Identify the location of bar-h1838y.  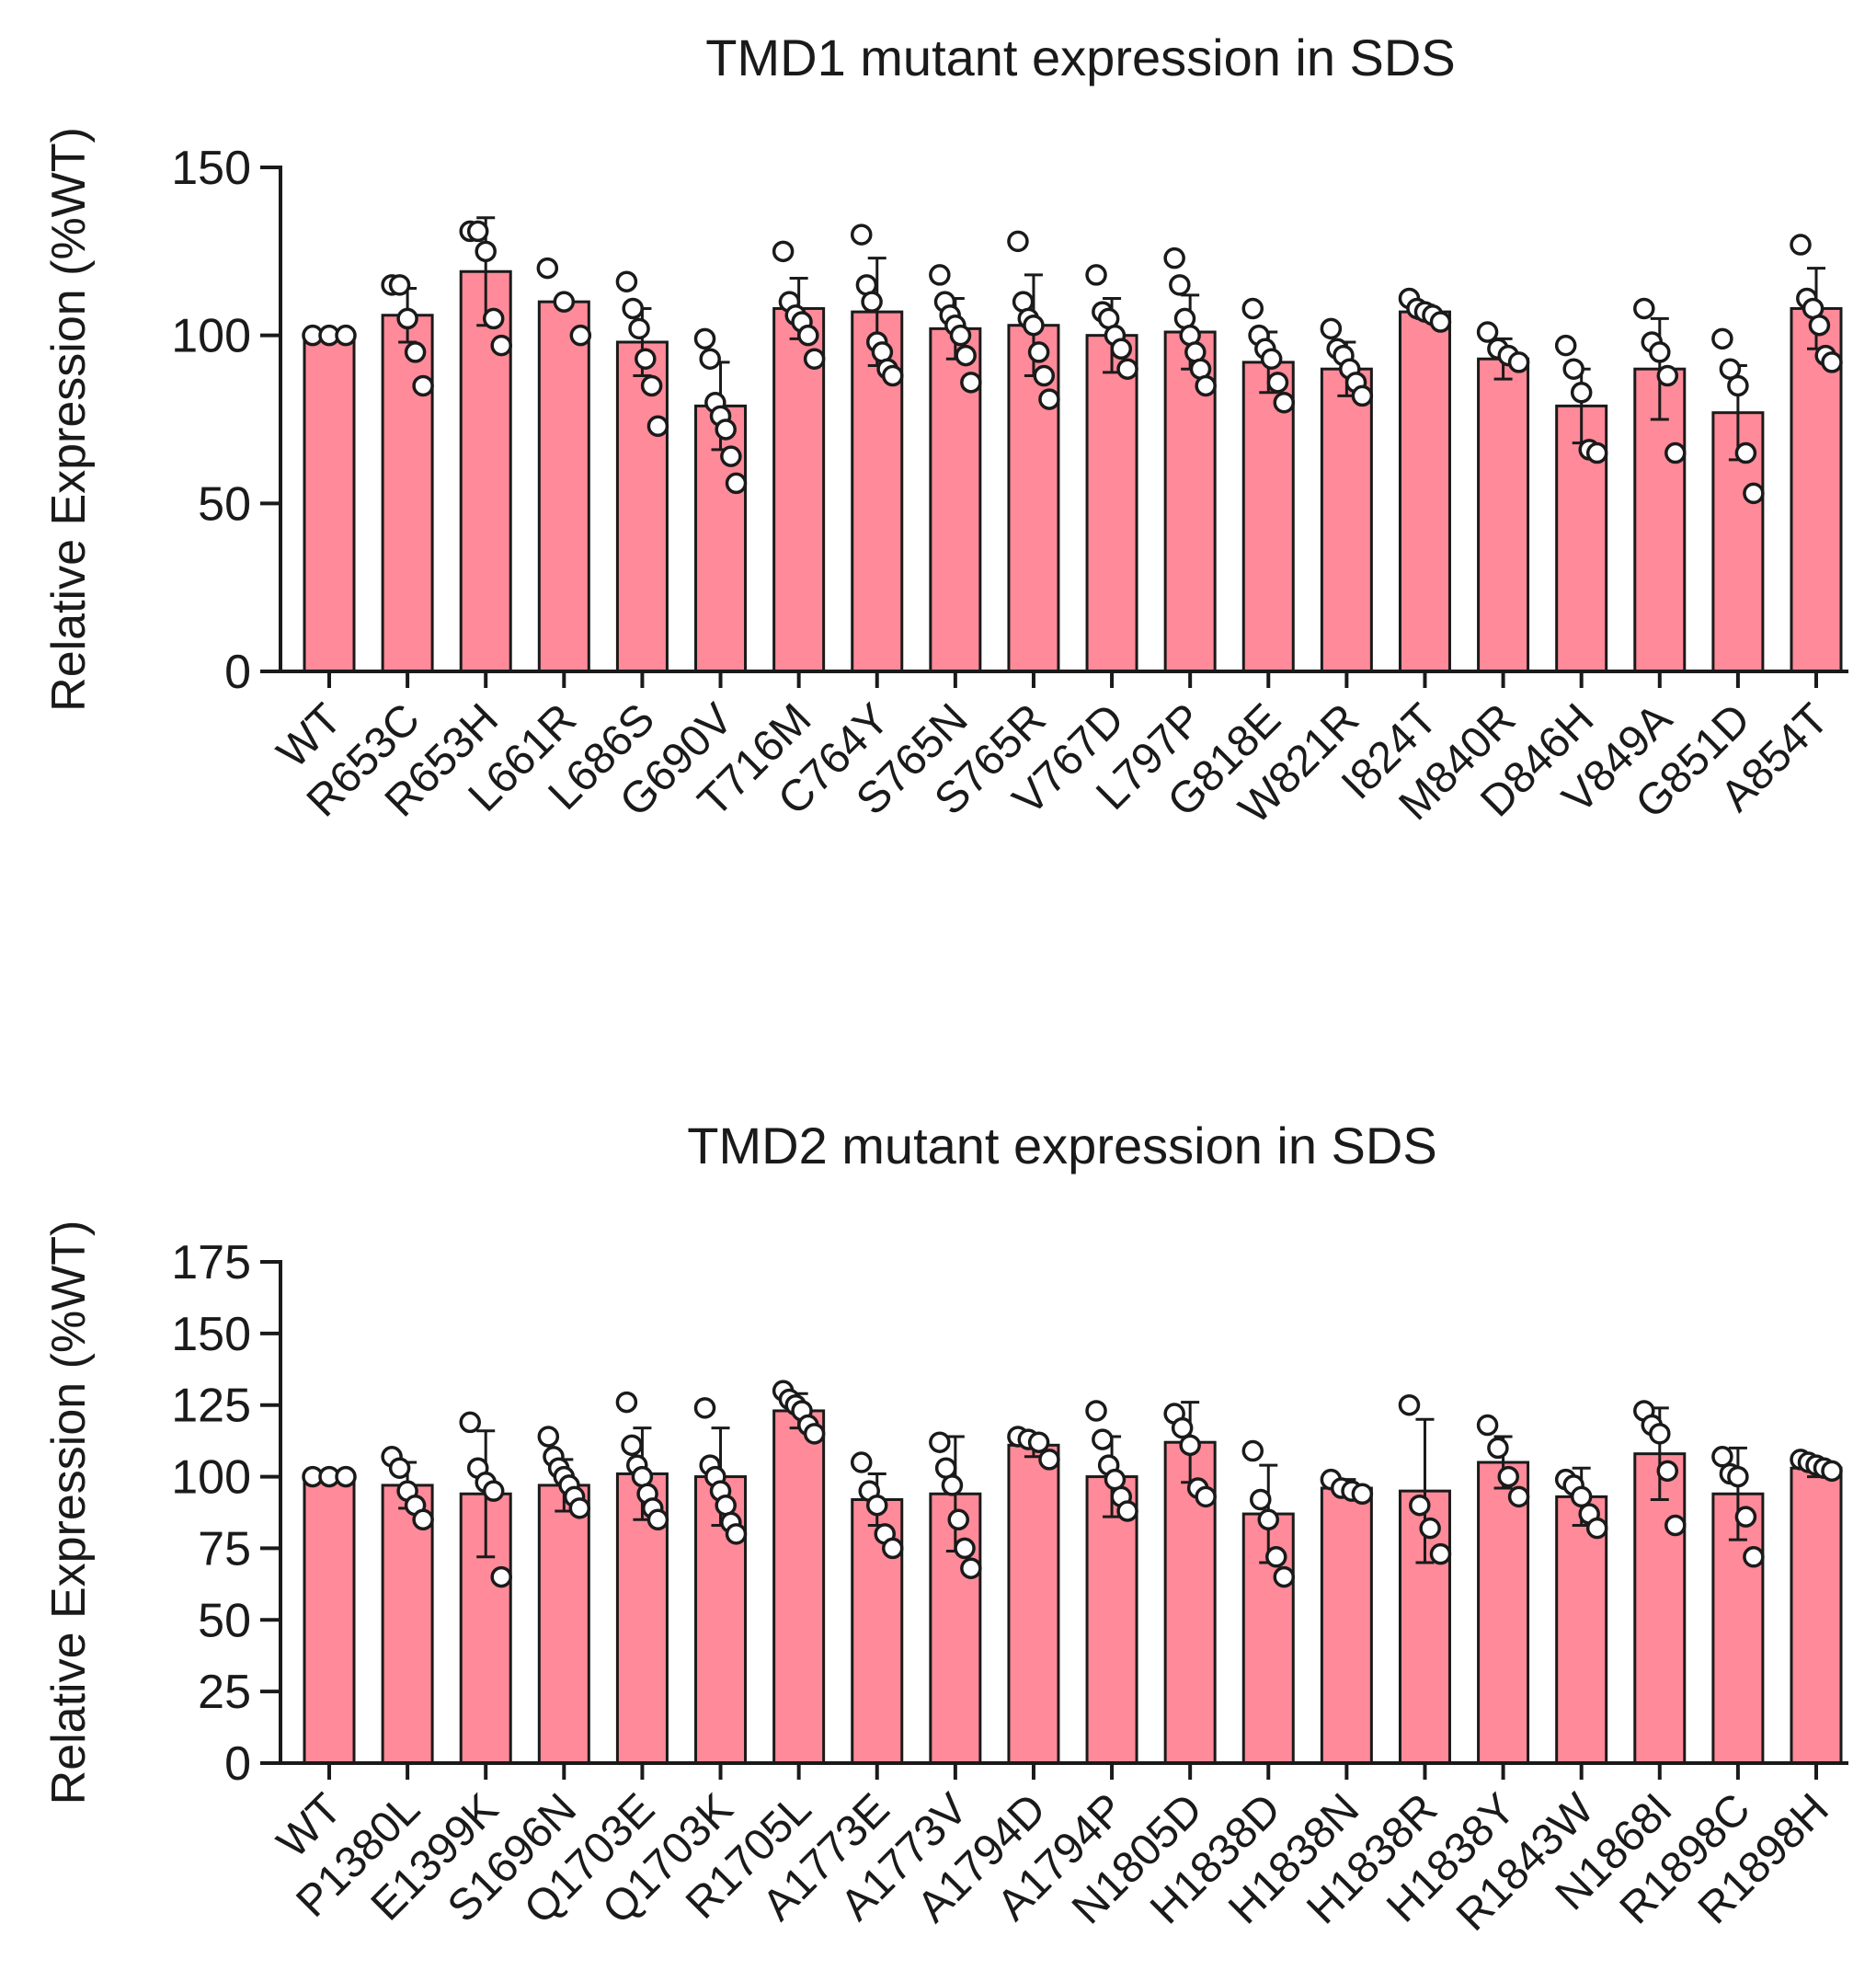
(1503, 1613).